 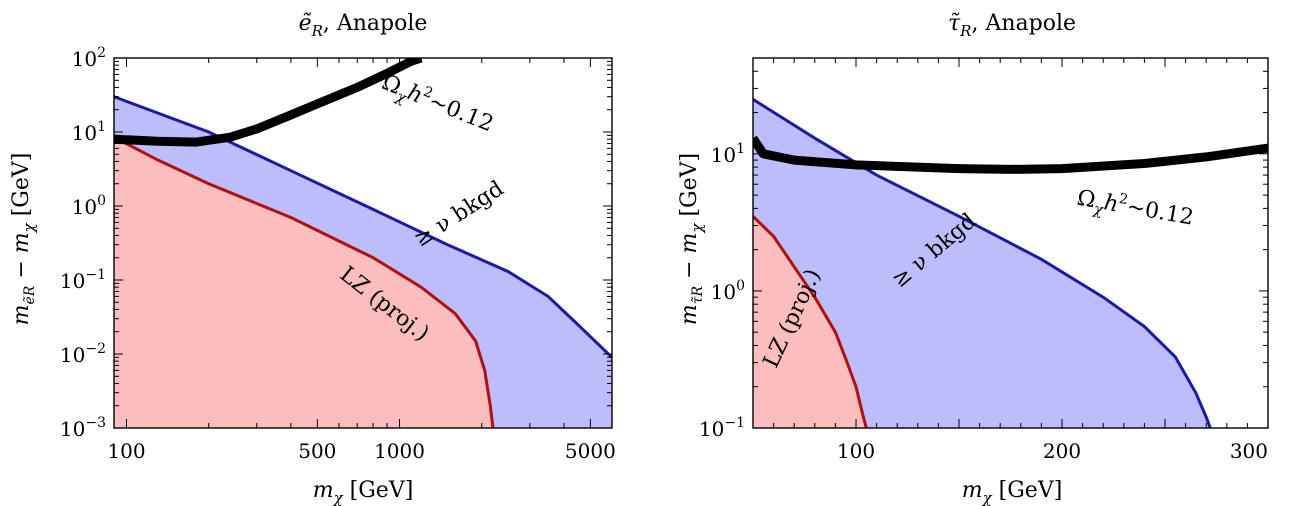 What do you see at coordinates (317, 451) in the screenshot?
I see `x-tick-label: 500` at bounding box center [317, 451].